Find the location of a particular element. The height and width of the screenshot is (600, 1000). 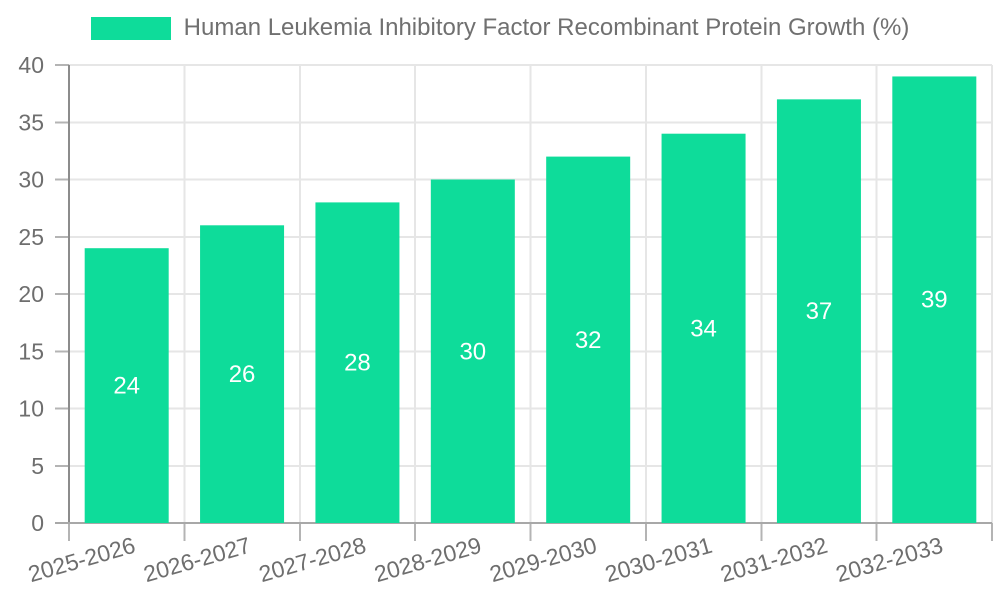

x-tick-label: 2032-2033 is located at coordinates (889, 559).